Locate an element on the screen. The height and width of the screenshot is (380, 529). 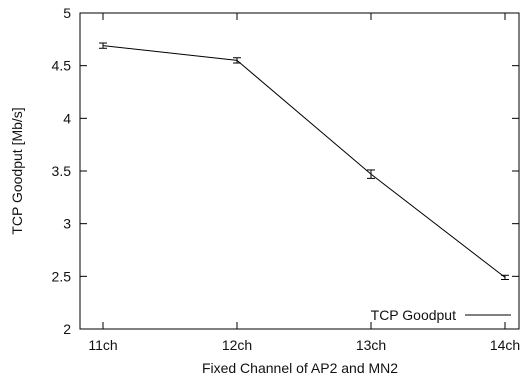
y-tick-label: 2.5 is located at coordinates (62, 276).